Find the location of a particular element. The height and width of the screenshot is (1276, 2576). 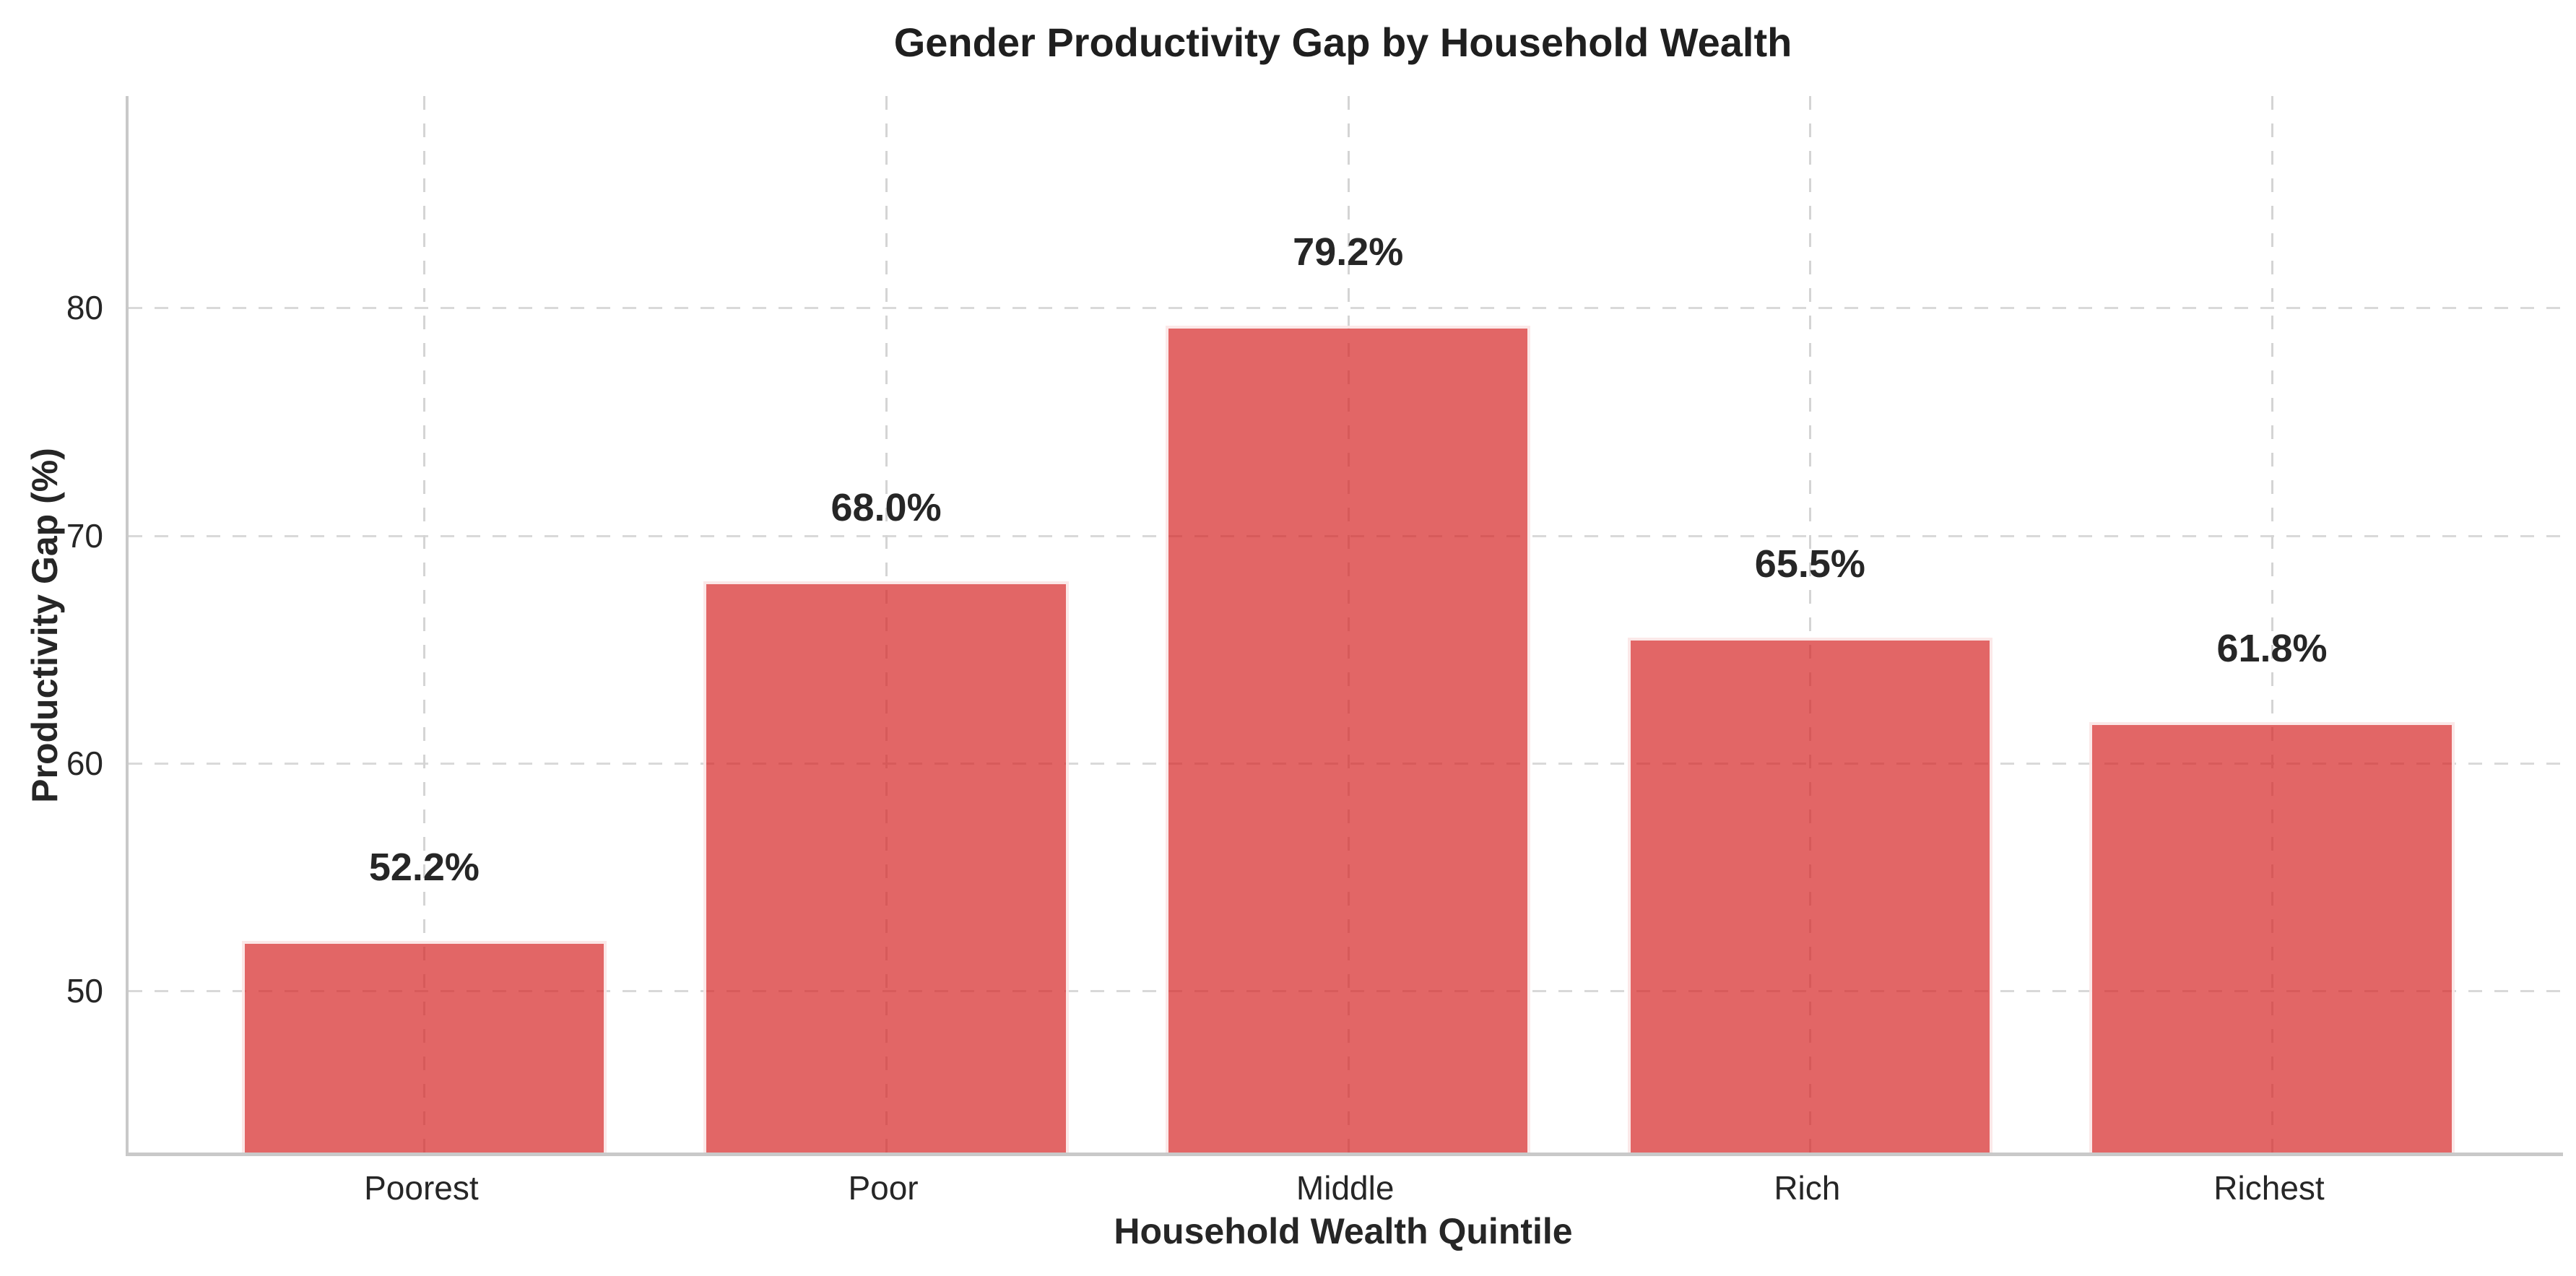

bar-poorest is located at coordinates (424, 1046).